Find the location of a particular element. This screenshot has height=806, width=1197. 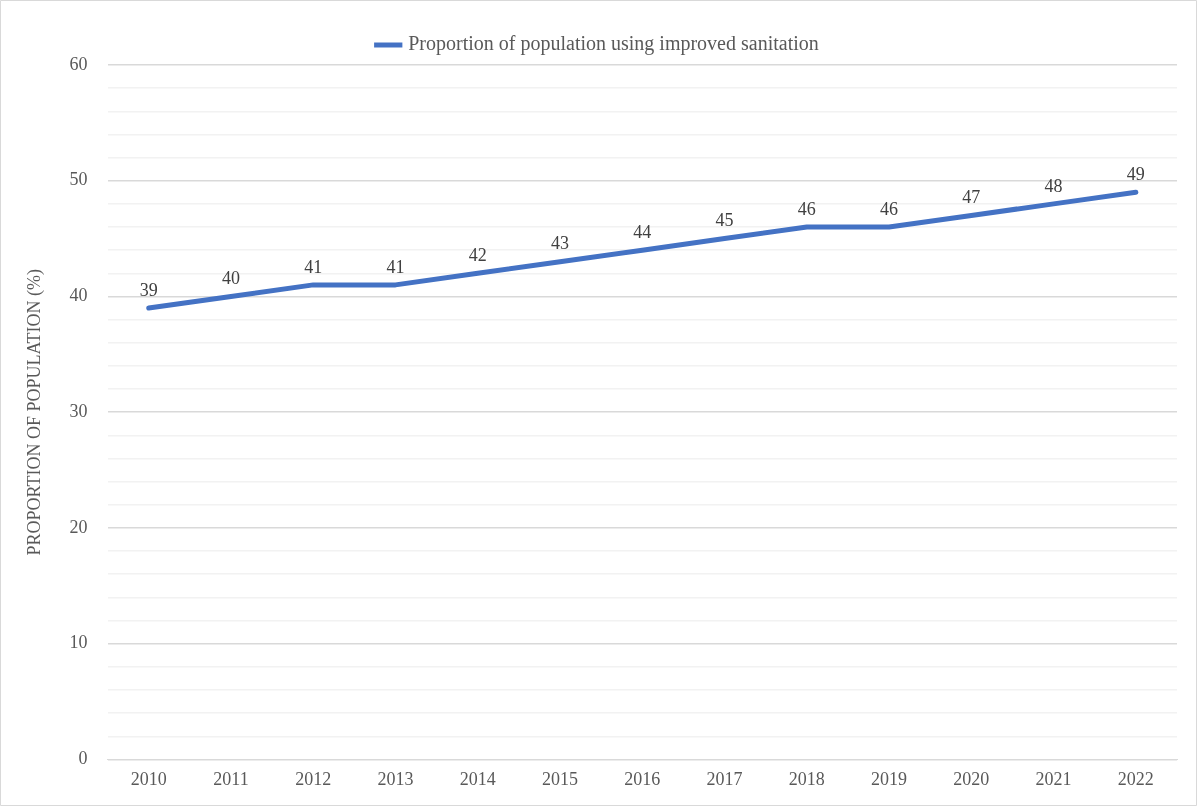

y-tick-label: 30 is located at coordinates (78, 410).